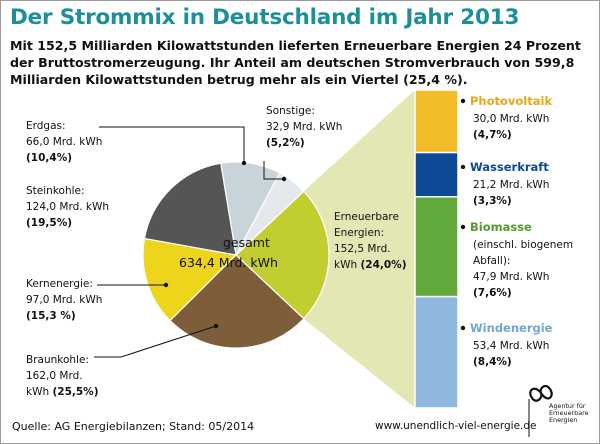 This screenshot has height=444, width=600. Describe the element at coordinates (456, 426) in the screenshot. I see `website-link: www.unendlich-viel-energie.de` at that location.